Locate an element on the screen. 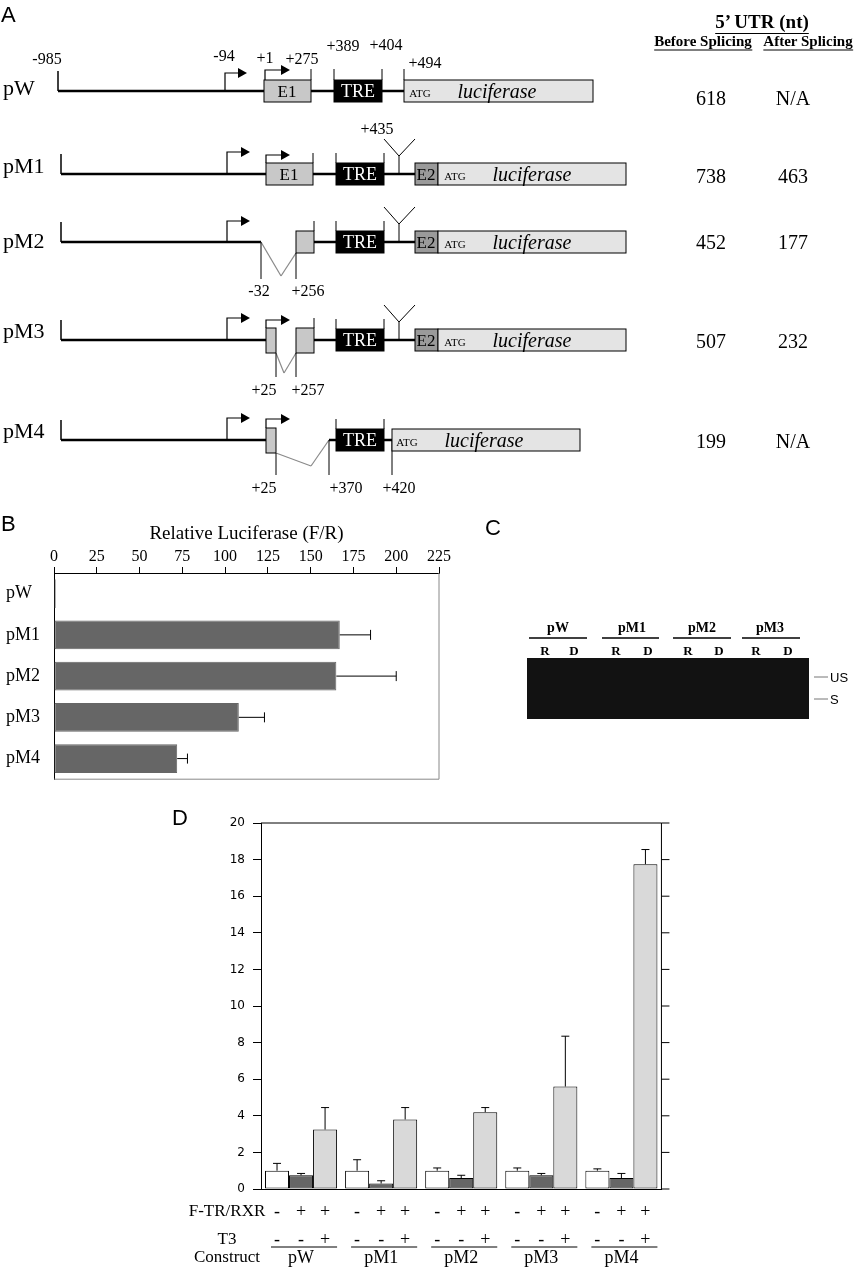 The width and height of the screenshot is (860, 1280). category-label: pM1 is located at coordinates (632, 627).